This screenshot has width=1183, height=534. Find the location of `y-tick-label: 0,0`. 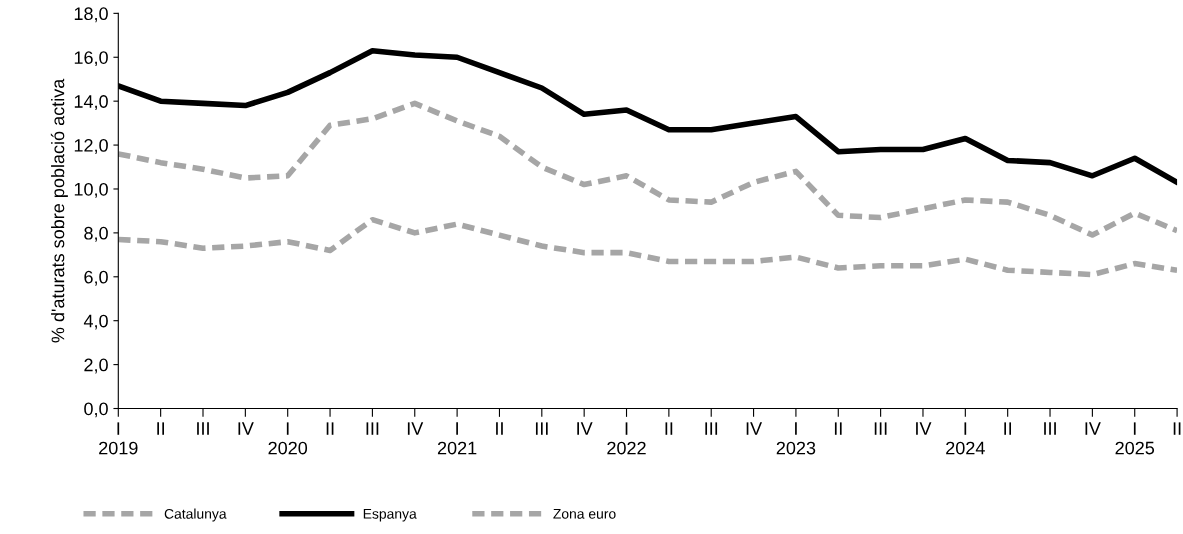

y-tick-label: 0,0 is located at coordinates (96, 410).